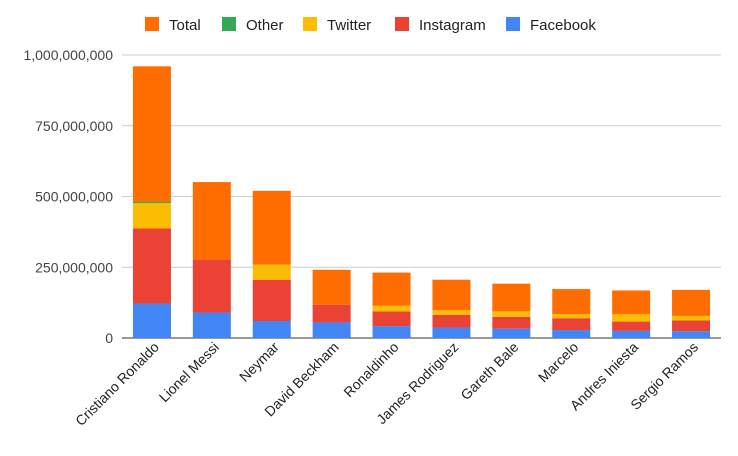 The width and height of the screenshot is (738, 456). What do you see at coordinates (117, 384) in the screenshot?
I see `x-tick-label: Cristiano Ronaldo` at bounding box center [117, 384].